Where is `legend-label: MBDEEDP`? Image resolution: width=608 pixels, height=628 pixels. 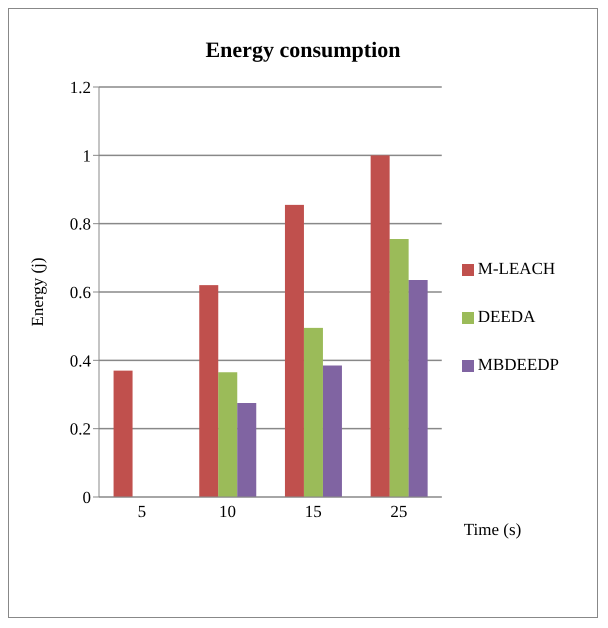 legend-label: MBDEEDP is located at coordinates (518, 364).